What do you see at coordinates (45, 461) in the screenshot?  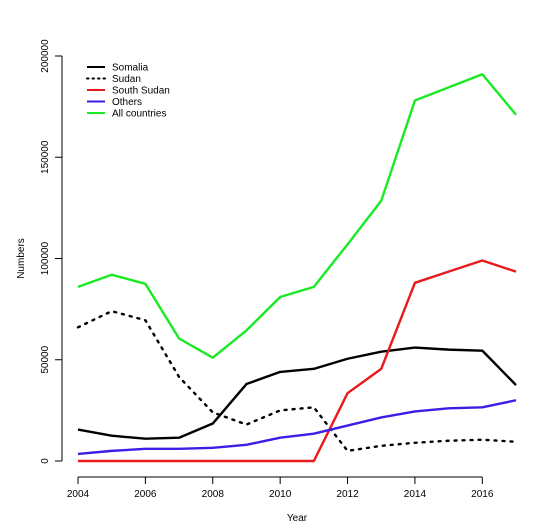 I see `y-tick-label: 0` at bounding box center [45, 461].